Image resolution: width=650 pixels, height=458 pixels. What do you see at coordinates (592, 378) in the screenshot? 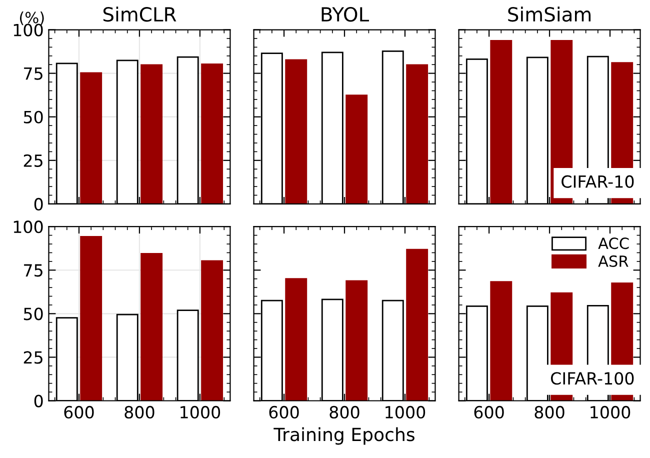
I see `annotation: CIFAR-100` at bounding box center [592, 378].